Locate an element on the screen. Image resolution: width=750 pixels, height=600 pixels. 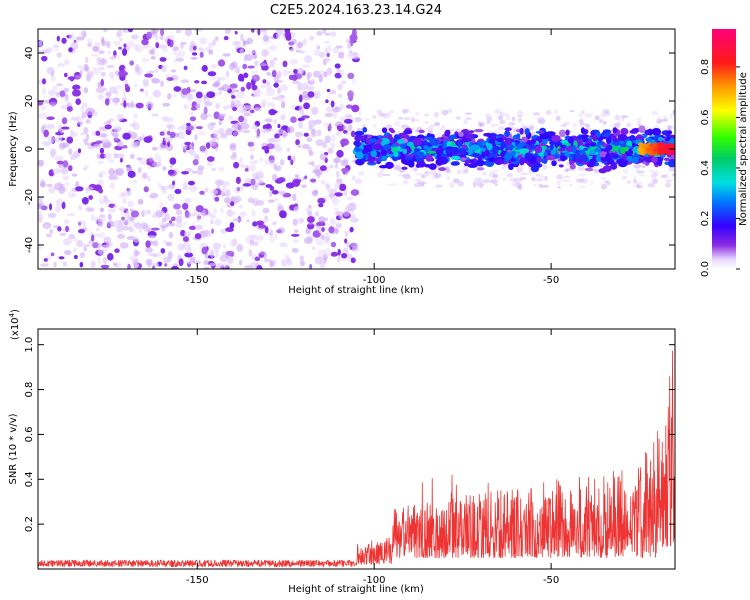
colorbar-tick-label: 0.2 is located at coordinates (705, 219).